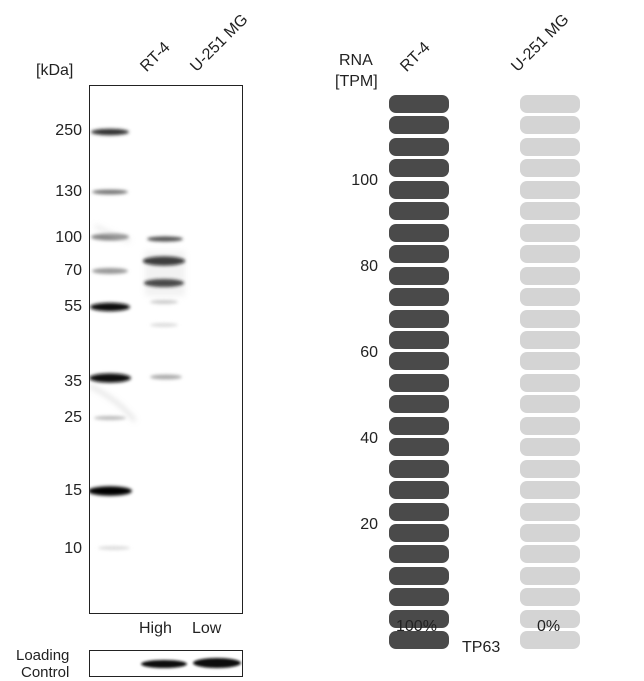 The width and height of the screenshot is (644, 681). I want to click on rna-bar-u251mg, so click(550, 340).